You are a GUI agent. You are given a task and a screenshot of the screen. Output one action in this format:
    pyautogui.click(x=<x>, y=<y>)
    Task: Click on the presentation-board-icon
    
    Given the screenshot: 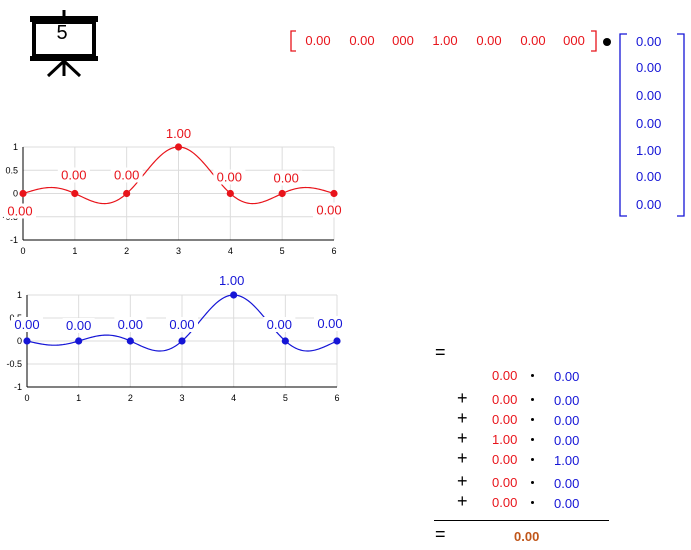 What is the action you would take?
    pyautogui.click(x=64, y=44)
    